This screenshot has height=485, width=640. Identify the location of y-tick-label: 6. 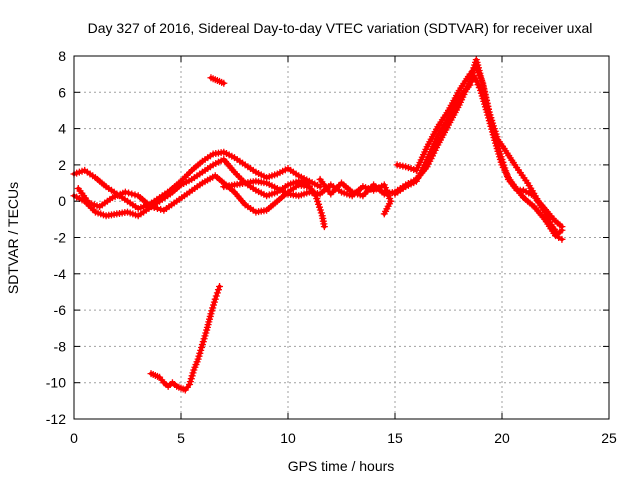
(62, 92).